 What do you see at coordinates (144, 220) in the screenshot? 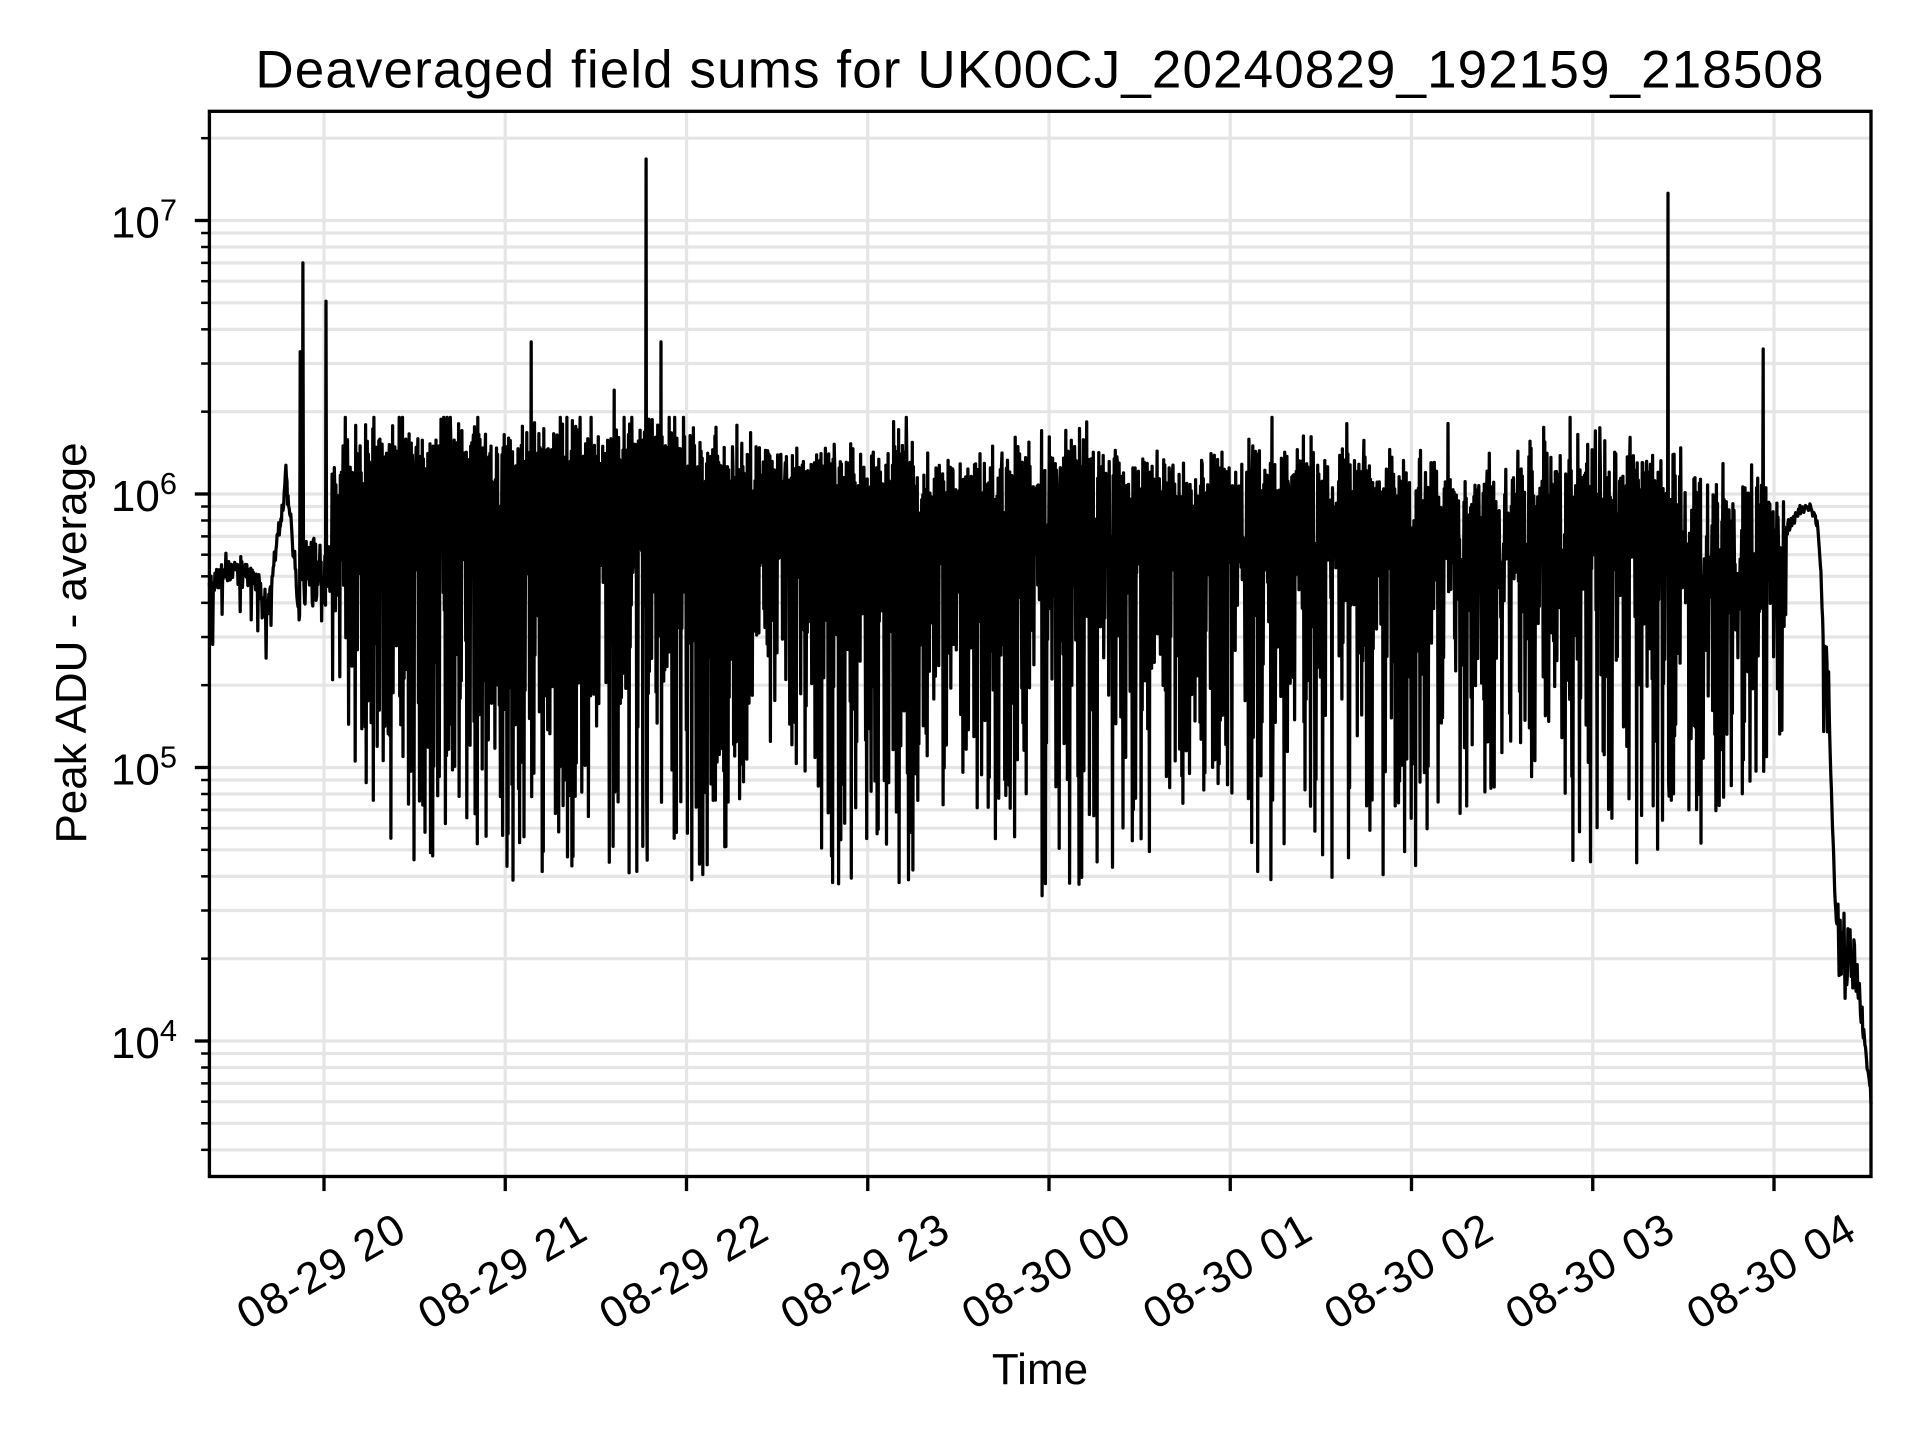
I see `svg-text: 10⁷` at bounding box center [144, 220].